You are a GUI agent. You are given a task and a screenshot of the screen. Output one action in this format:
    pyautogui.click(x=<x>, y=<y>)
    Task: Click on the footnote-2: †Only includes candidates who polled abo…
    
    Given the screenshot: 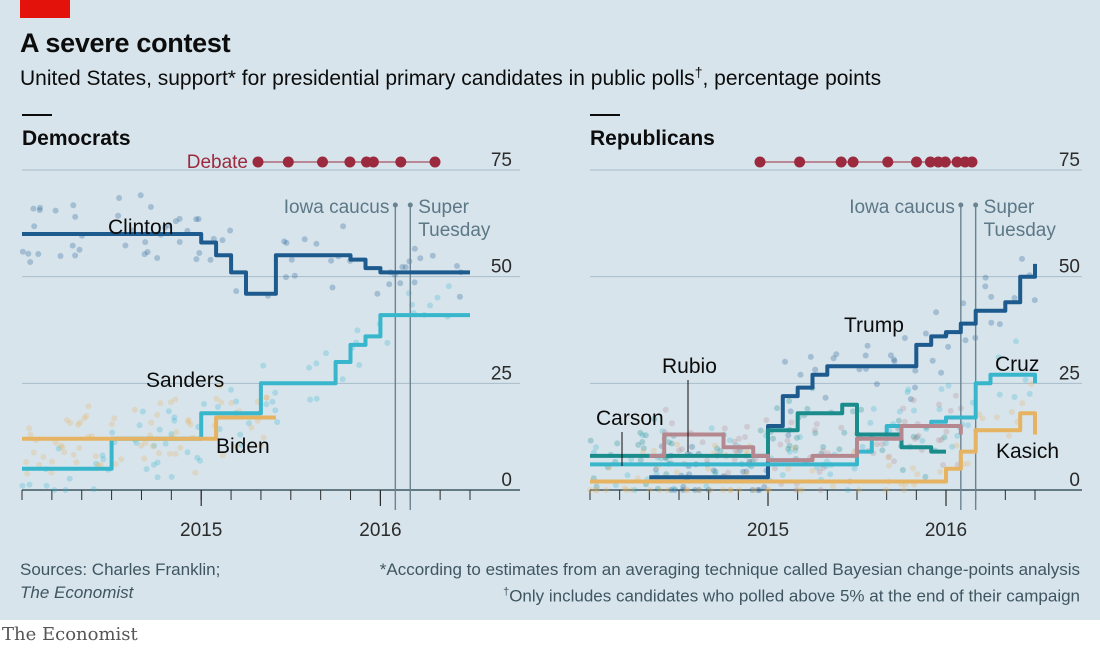 What is the action you would take?
    pyautogui.click(x=730, y=594)
    